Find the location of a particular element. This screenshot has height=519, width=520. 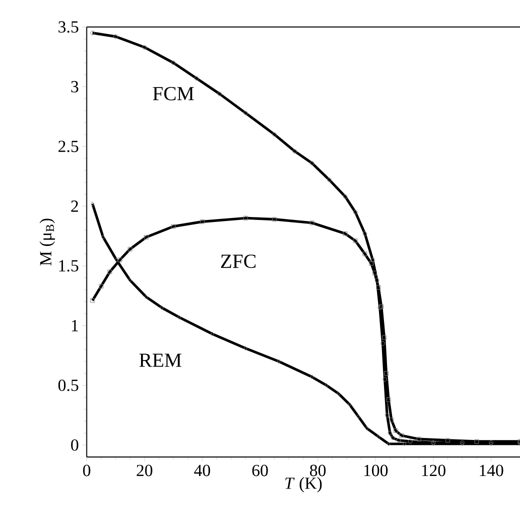

x-tick-label: 0 is located at coordinates (86, 470).